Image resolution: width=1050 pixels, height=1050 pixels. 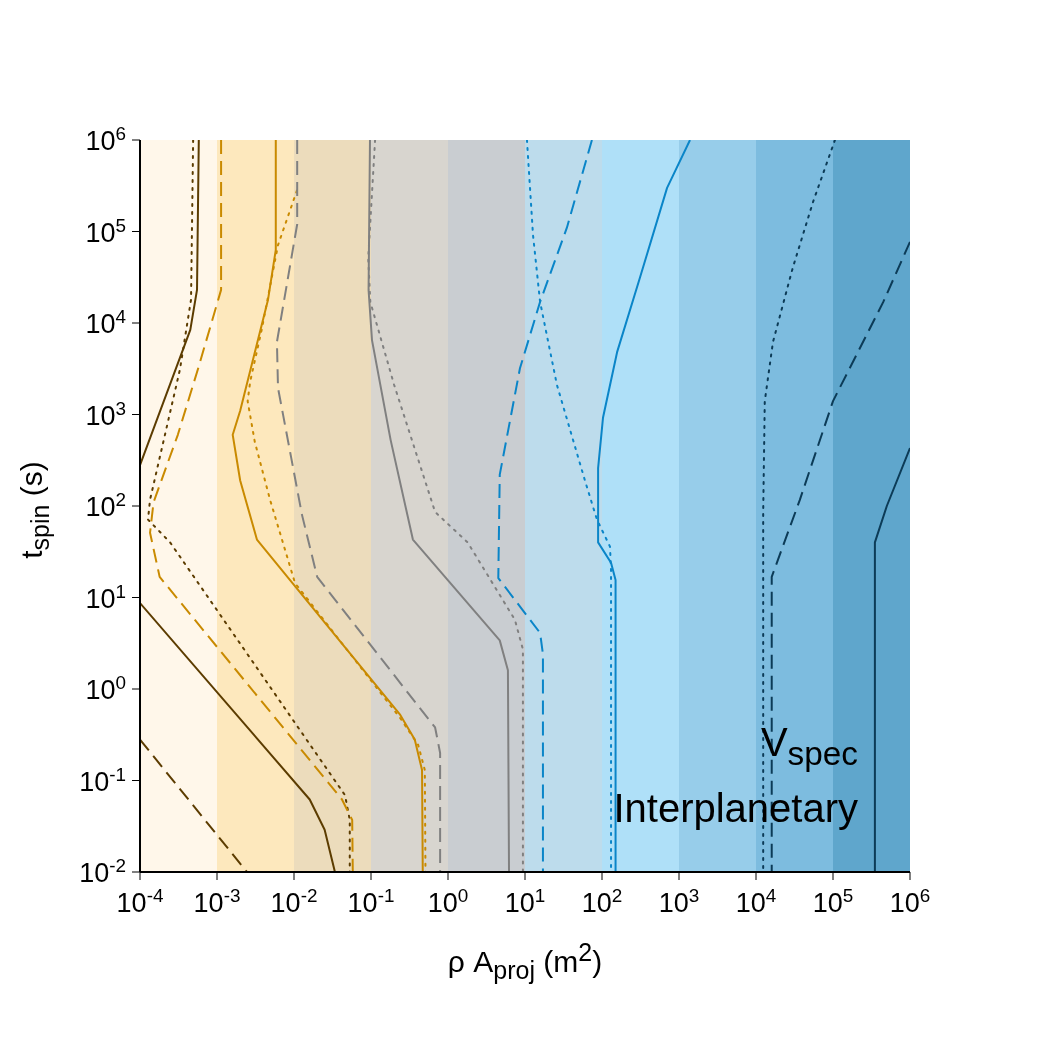 What do you see at coordinates (910, 901) in the screenshot?
I see `x-tick-label: 10$^{6}$` at bounding box center [910, 901].